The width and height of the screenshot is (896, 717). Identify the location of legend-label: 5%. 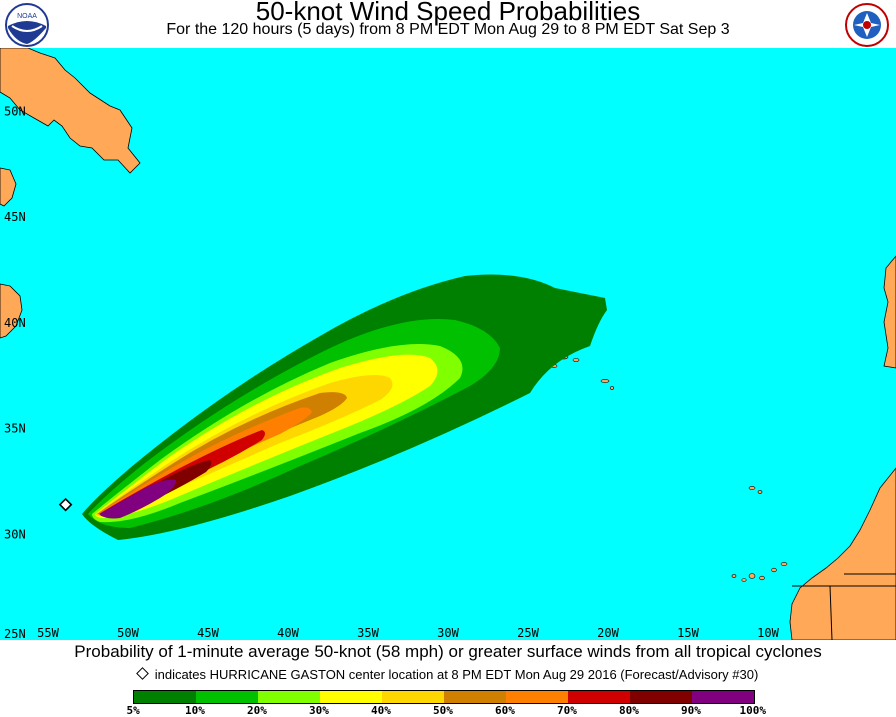
(133, 710).